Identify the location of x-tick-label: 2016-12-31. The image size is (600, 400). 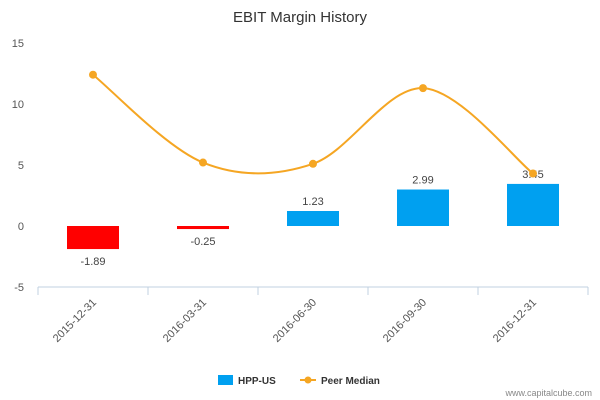
(515, 321).